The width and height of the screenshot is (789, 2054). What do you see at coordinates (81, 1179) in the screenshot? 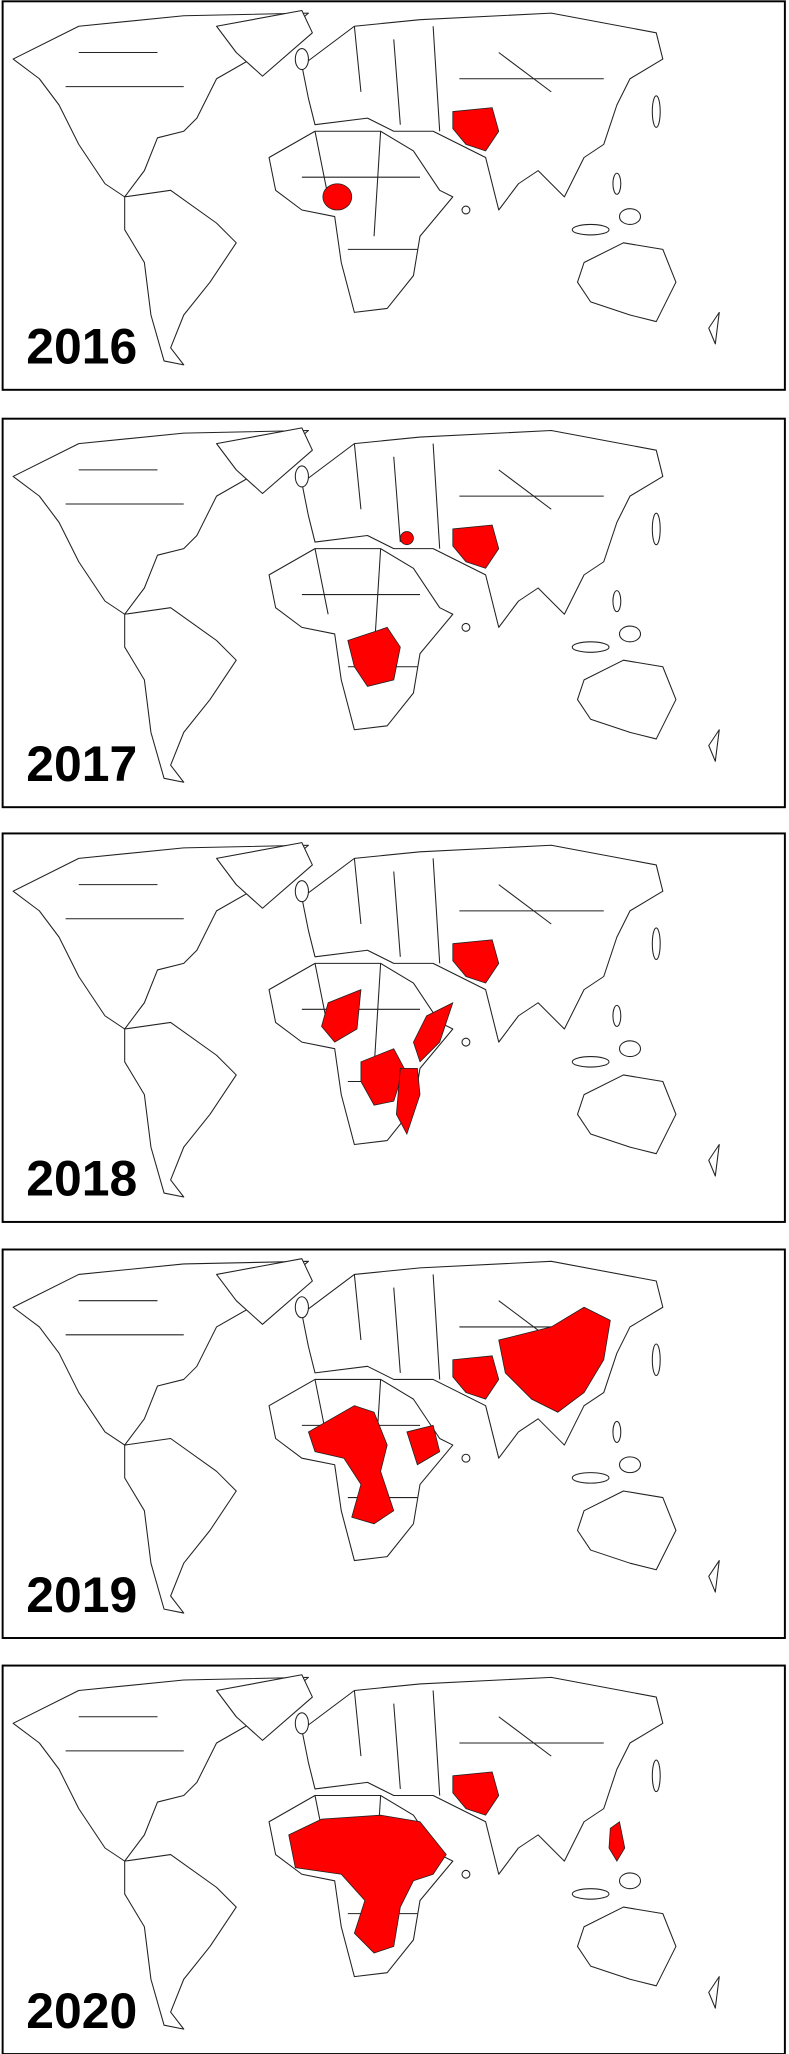
I see `year-label: 2018` at bounding box center [81, 1179].